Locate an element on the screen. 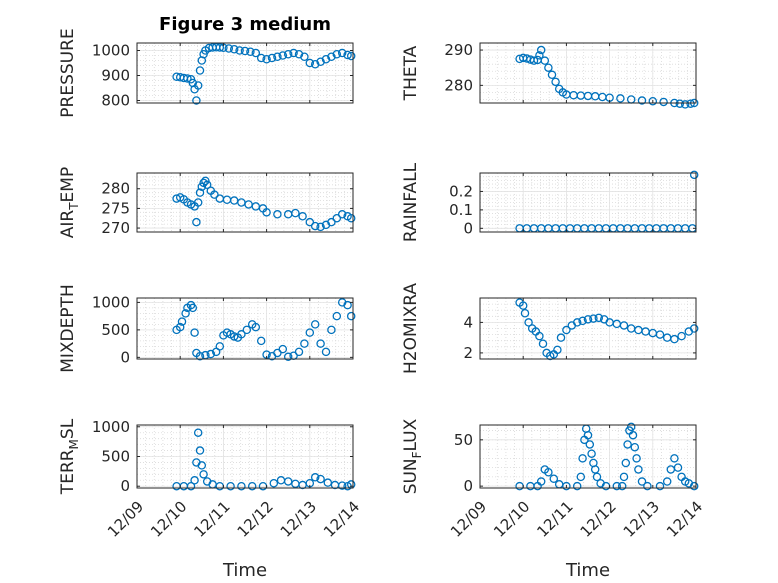  grid is located at coordinates (245, 202).